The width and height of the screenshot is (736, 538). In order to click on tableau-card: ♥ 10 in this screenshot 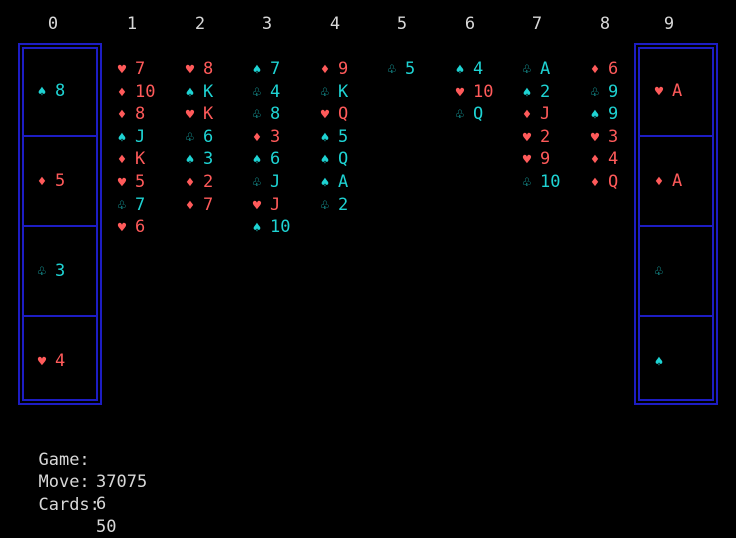, I will do `click(473, 92)`.